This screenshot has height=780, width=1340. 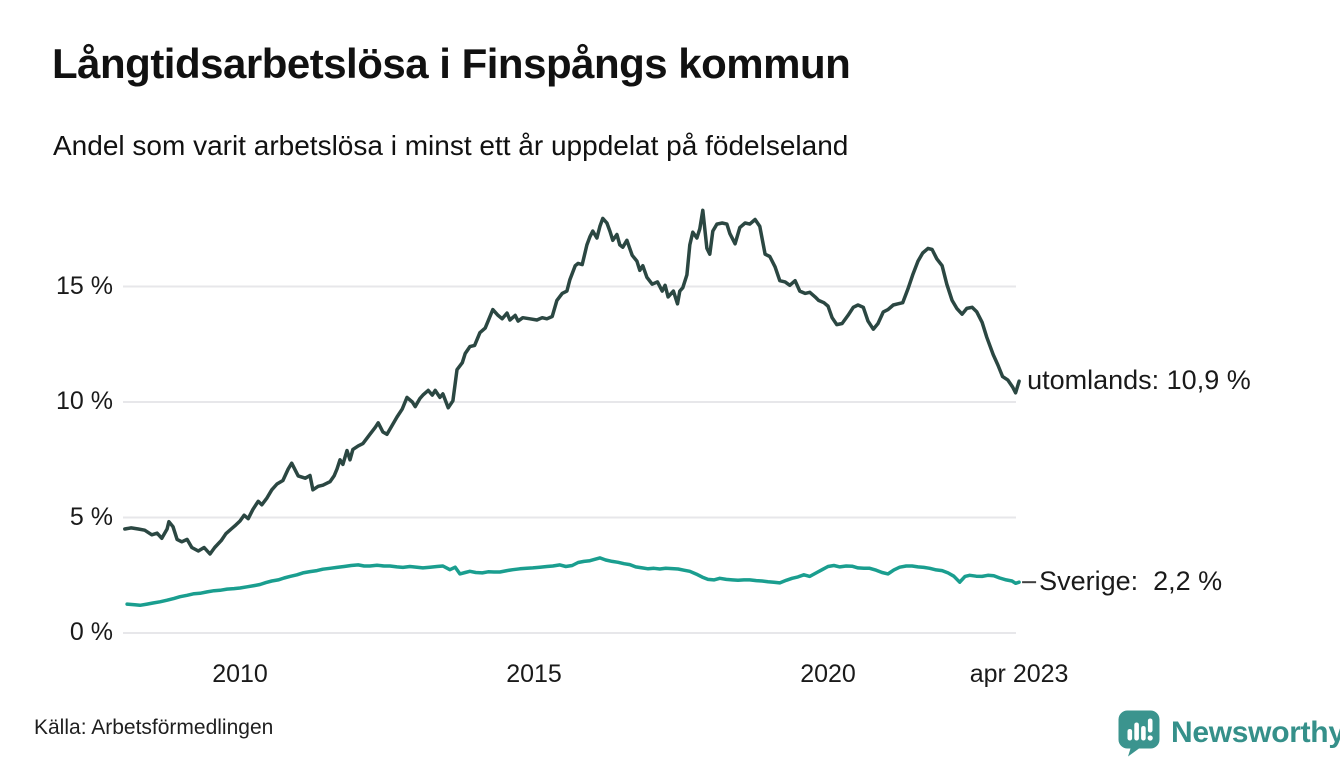 What do you see at coordinates (1150, 725) in the screenshot?
I see `exclamation-stem` at bounding box center [1150, 725].